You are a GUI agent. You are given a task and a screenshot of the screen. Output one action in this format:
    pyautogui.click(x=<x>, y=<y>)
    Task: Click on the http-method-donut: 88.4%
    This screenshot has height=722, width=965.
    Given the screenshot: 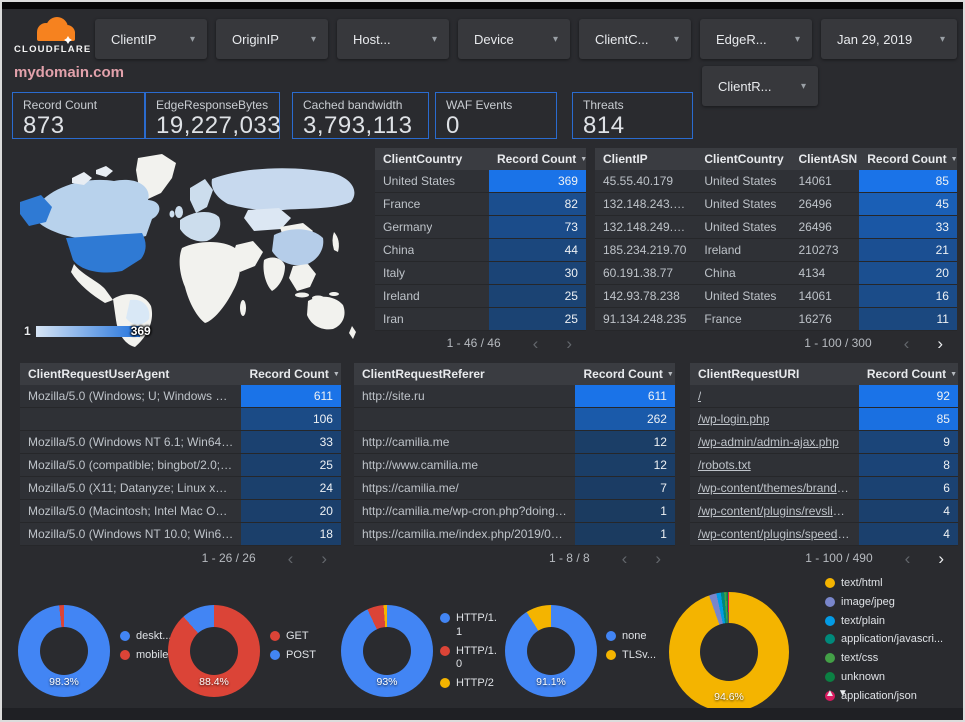 What is the action you would take?
    pyautogui.click(x=214, y=651)
    